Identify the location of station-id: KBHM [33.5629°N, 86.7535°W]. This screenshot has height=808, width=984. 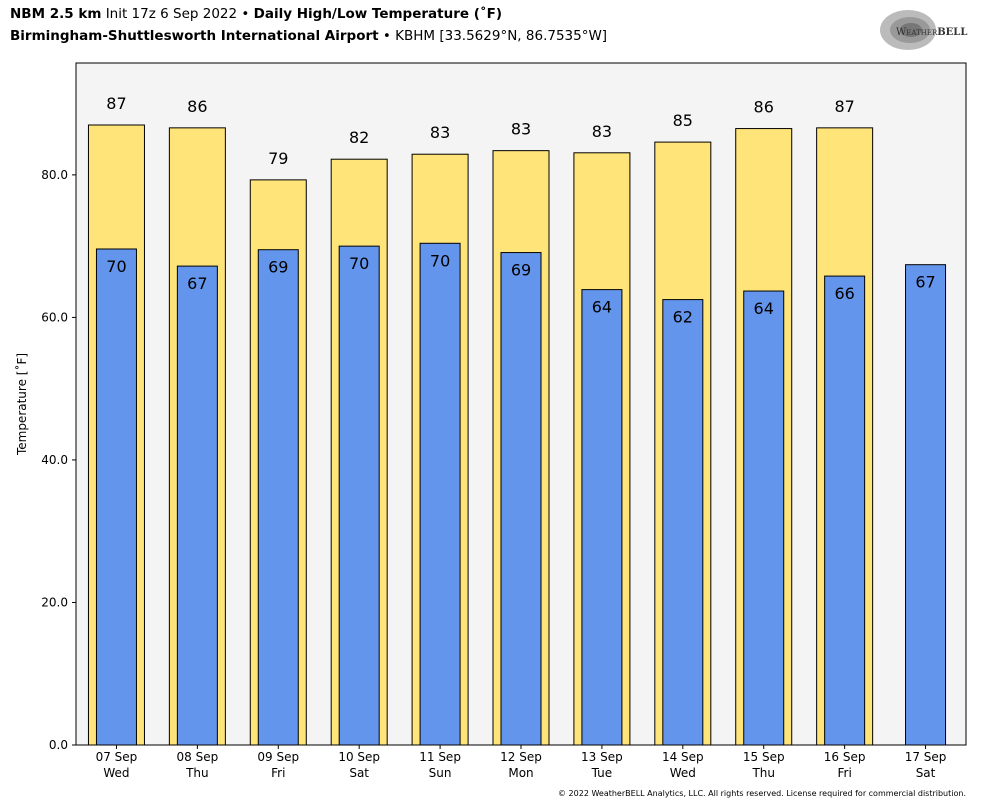
(501, 36).